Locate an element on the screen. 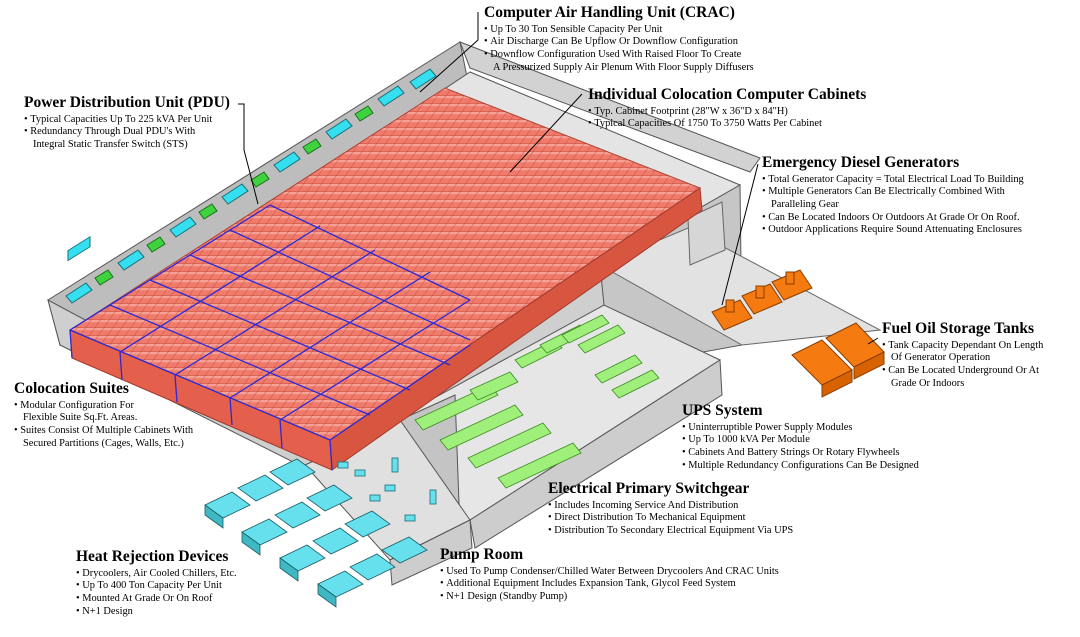  crac-pdu-row is located at coordinates (251, 186).